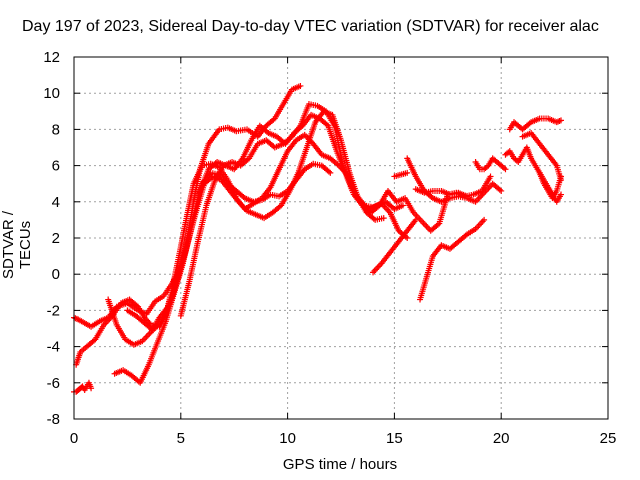 The height and width of the screenshot is (480, 640). I want to click on x-tick-label: 5, so click(181, 438).